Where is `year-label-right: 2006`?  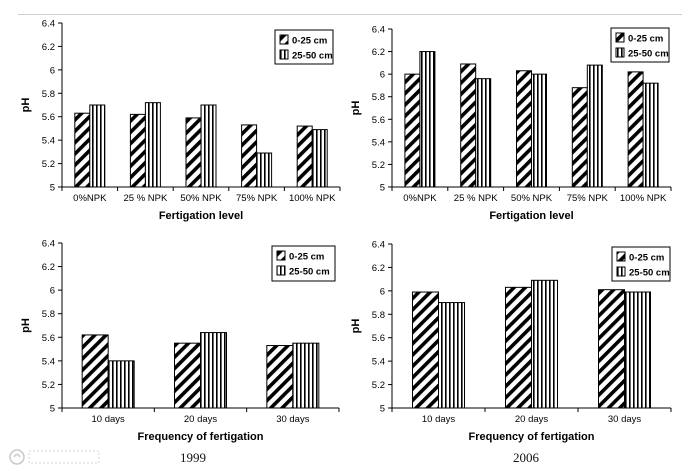
year-label-right: 2006 is located at coordinates (526, 457).